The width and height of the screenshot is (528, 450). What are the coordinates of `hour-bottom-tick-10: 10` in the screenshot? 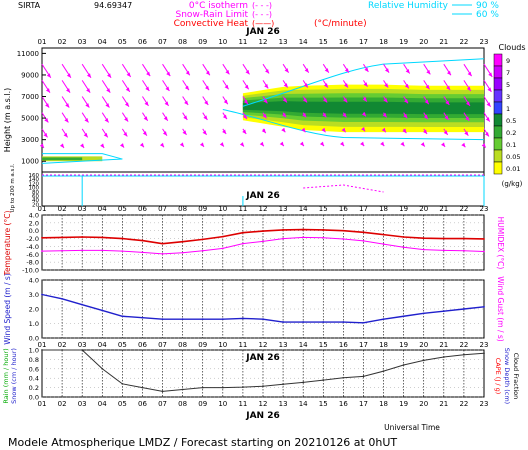 It's located at (222, 404).